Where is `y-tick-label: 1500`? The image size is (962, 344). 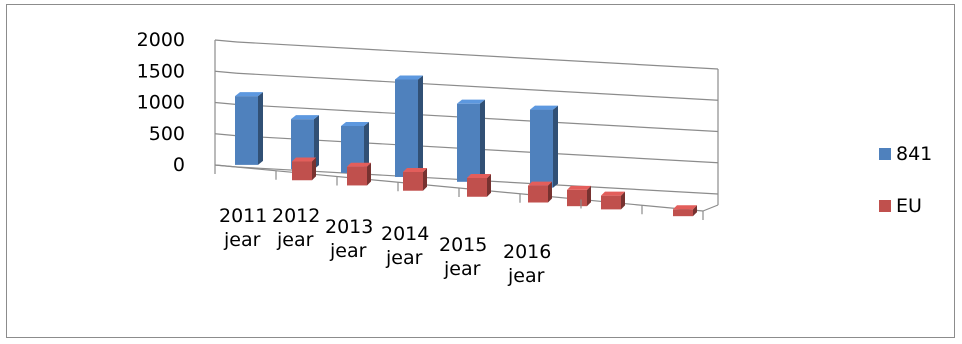
y-tick-label: 1500 is located at coordinates (161, 71).